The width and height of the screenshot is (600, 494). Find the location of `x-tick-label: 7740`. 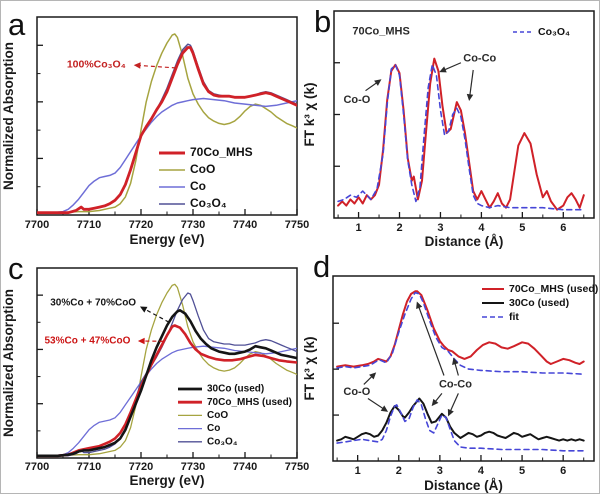

x-tick-label: 7740 is located at coordinates (245, 467).